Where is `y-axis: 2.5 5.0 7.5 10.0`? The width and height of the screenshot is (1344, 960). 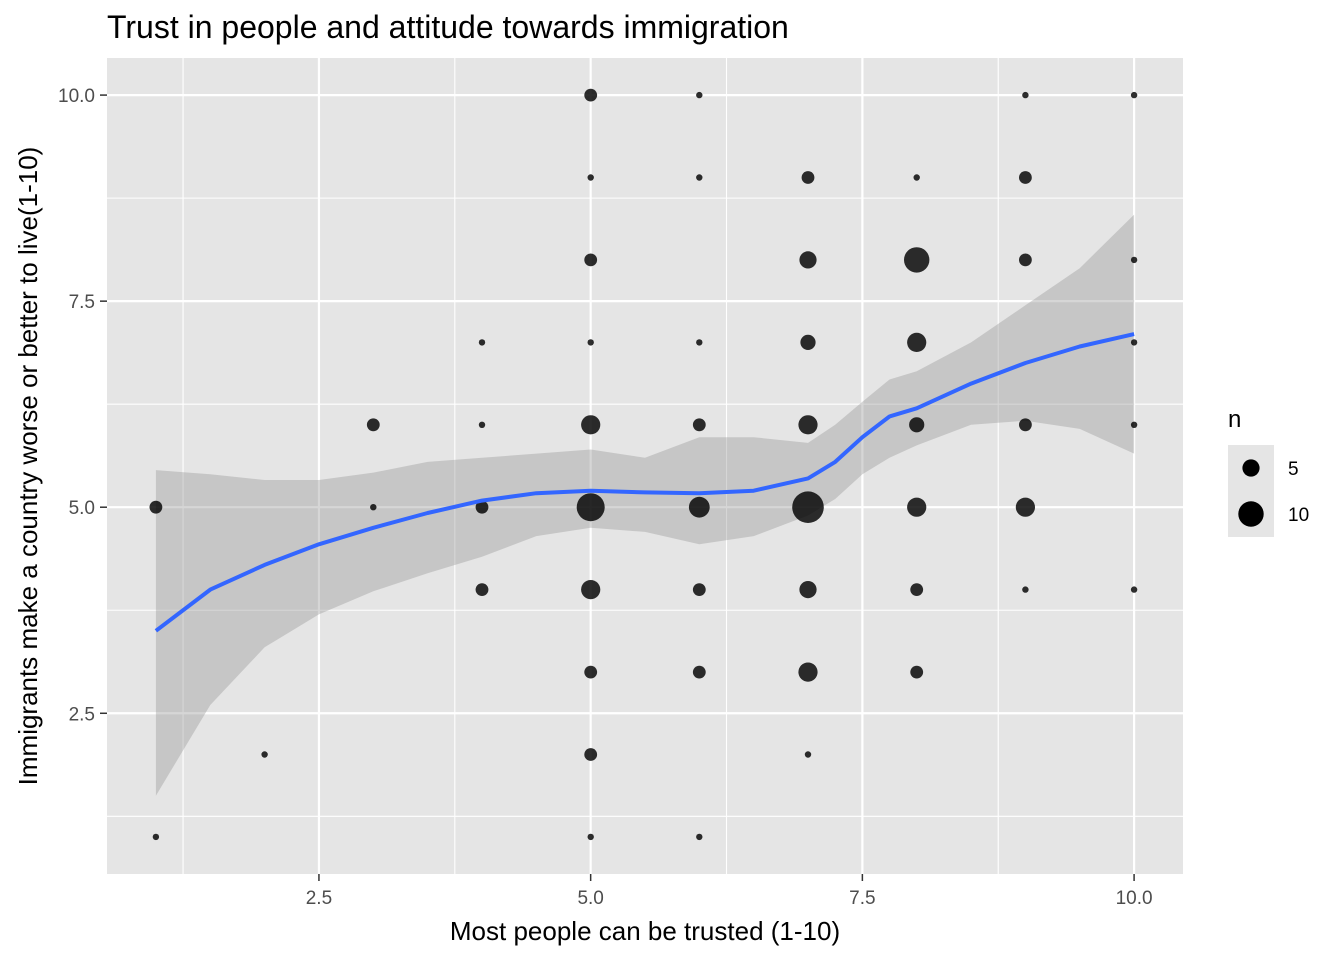
y-axis: 2.5 5.0 7.5 10.0 is located at coordinates (82, 405).